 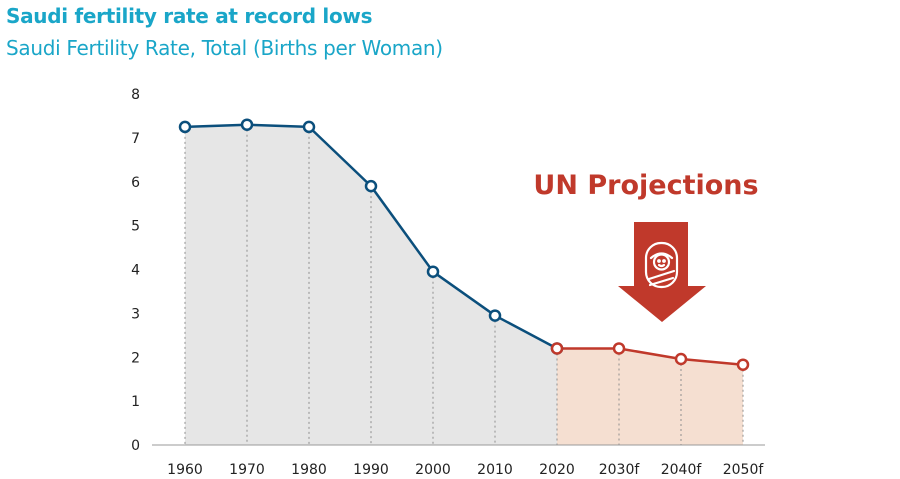 I want to click on x-tick-label-2: 1980, so click(x=309, y=470).